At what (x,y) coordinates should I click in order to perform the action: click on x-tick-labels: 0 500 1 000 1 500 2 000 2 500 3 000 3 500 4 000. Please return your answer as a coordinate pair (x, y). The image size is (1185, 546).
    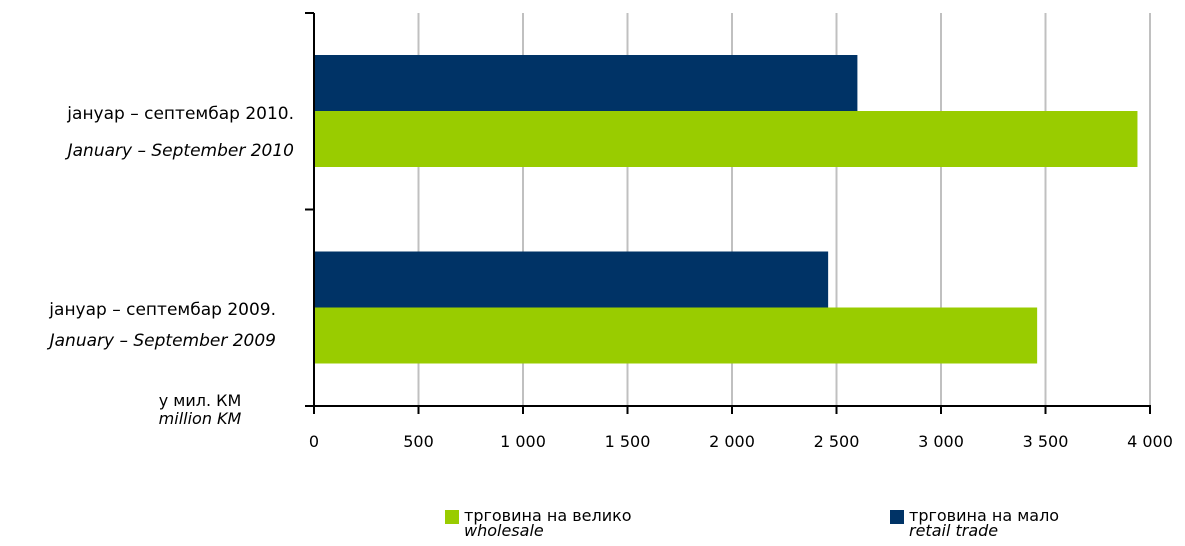
    Looking at the image, I should click on (741, 441).